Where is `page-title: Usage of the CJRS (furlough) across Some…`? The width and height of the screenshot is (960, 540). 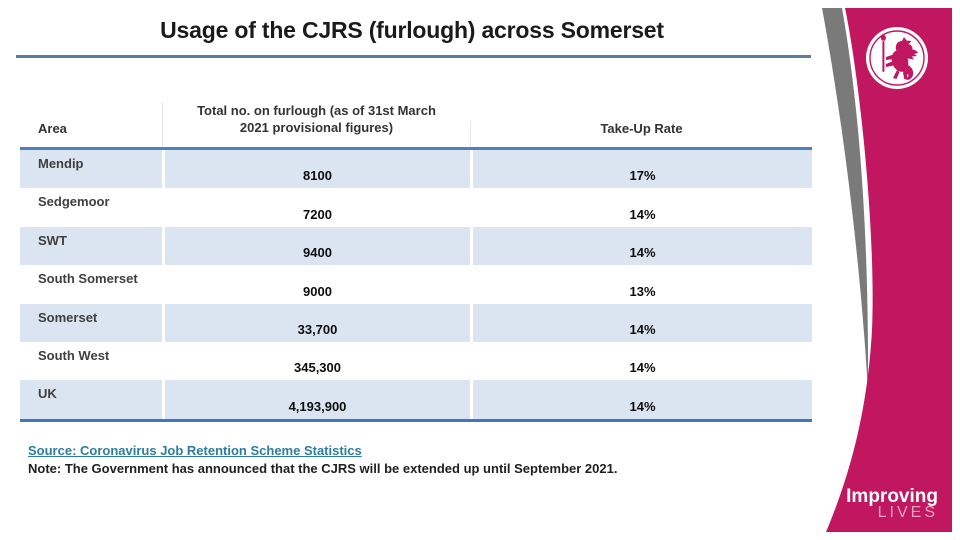
page-title: Usage of the CJRS (furlough) across Some… is located at coordinates (412, 30).